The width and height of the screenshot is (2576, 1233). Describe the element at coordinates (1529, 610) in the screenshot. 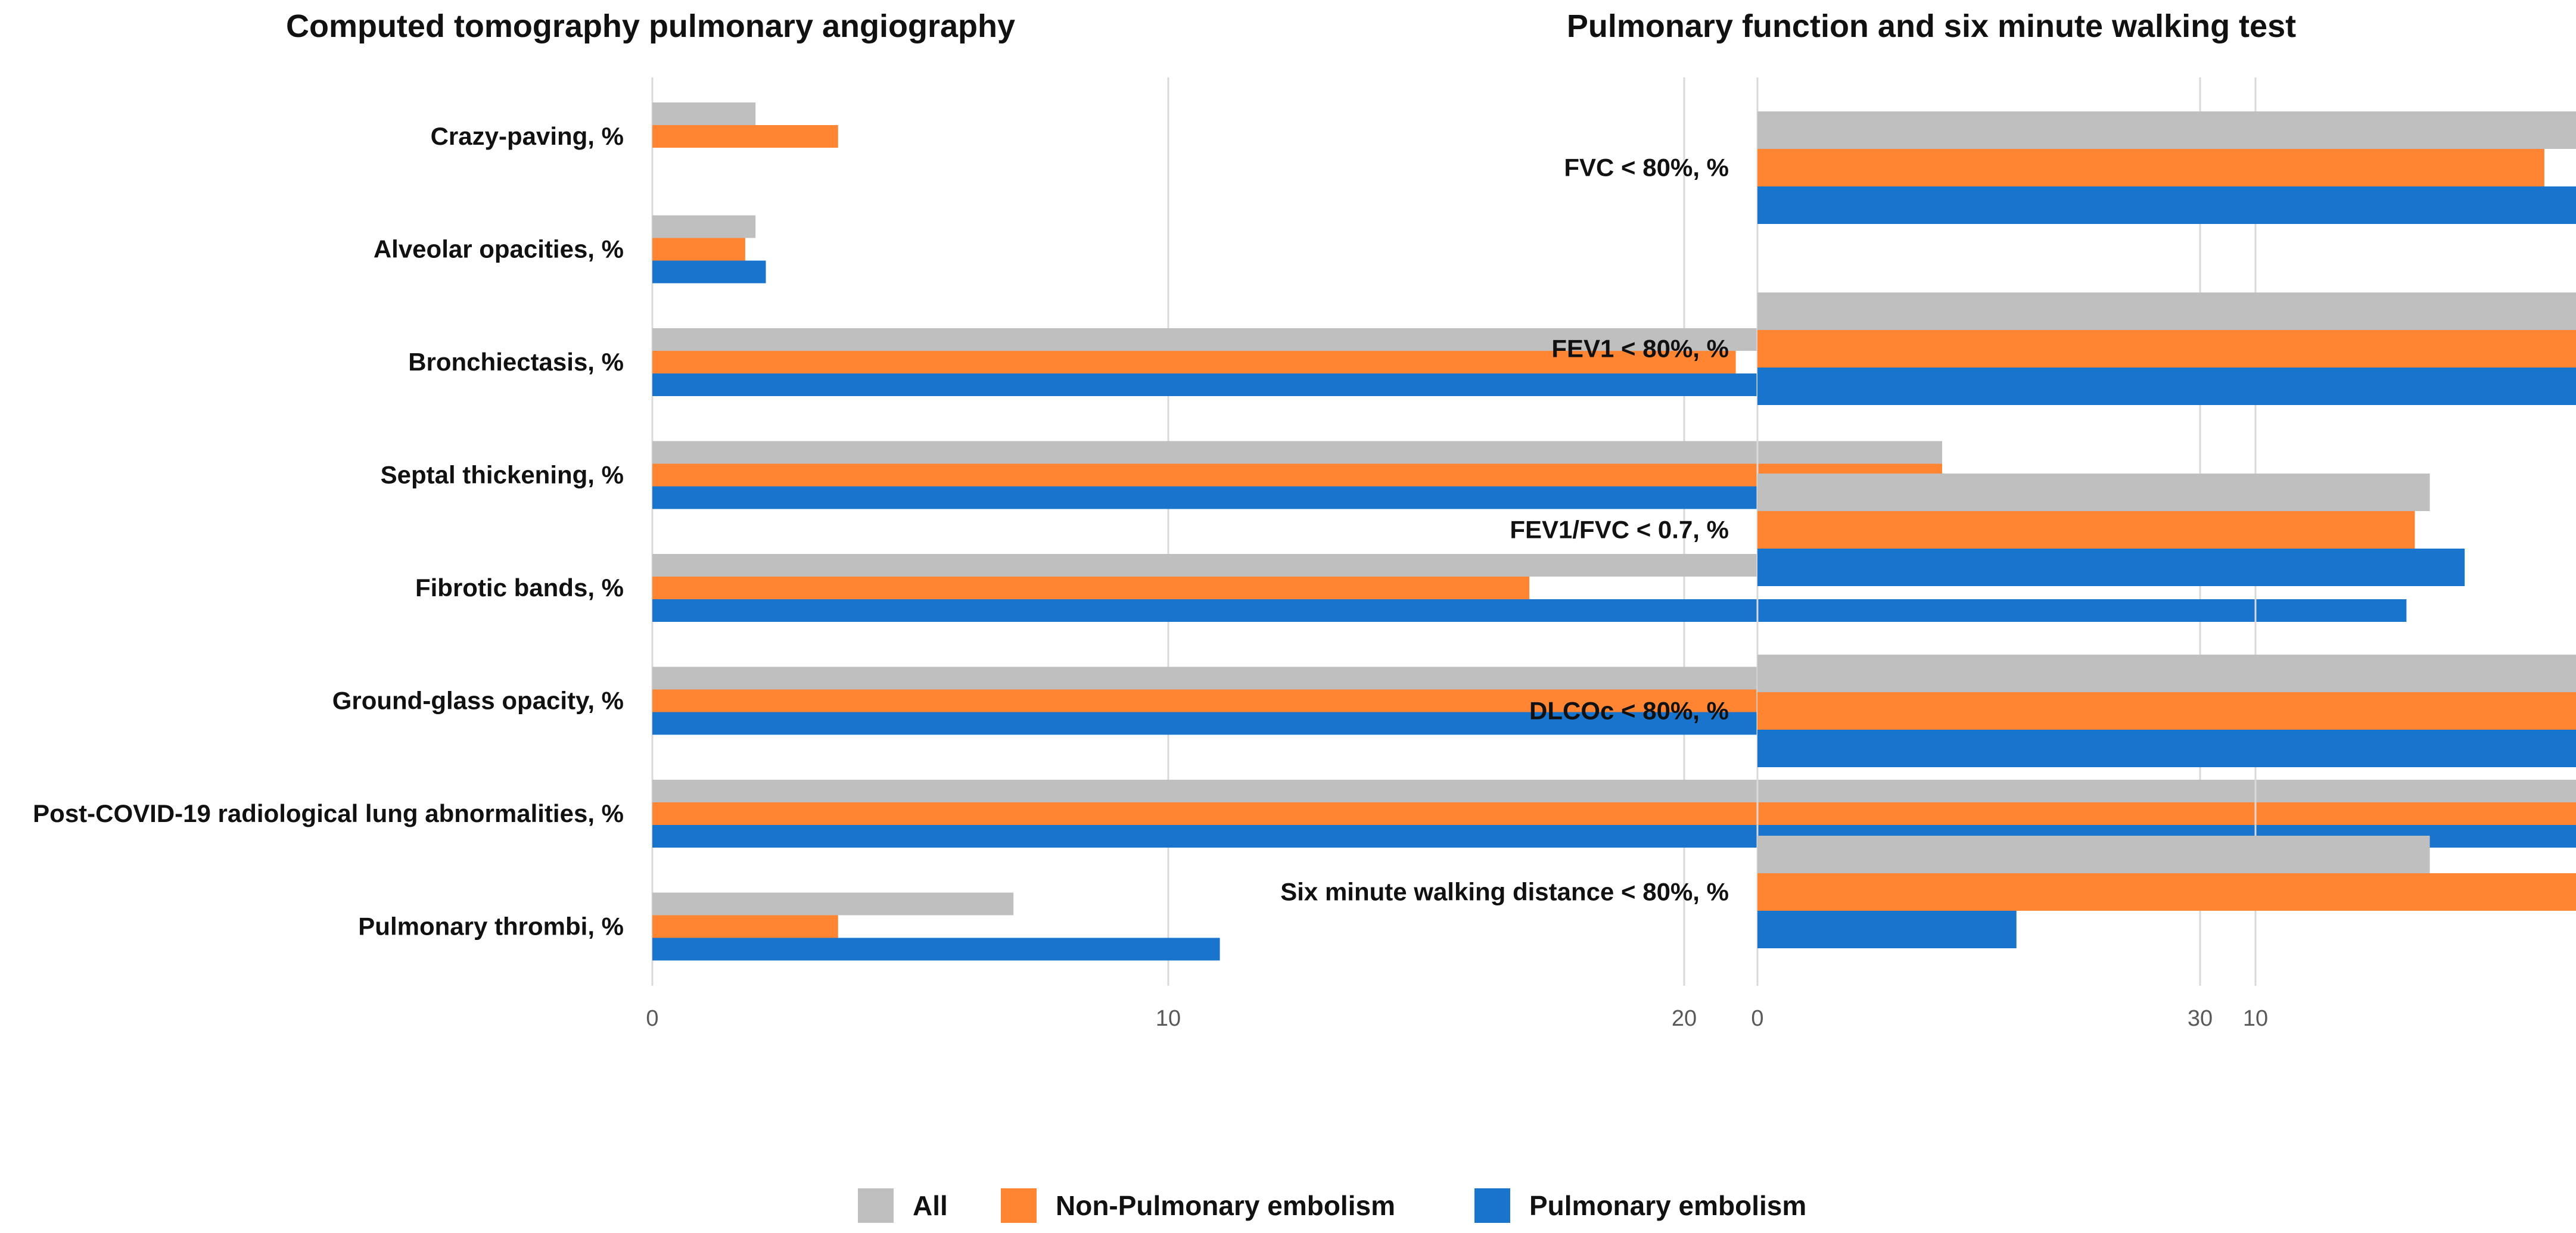

I see `bar-pulmonary-embolism-fibrotic-bands` at that location.